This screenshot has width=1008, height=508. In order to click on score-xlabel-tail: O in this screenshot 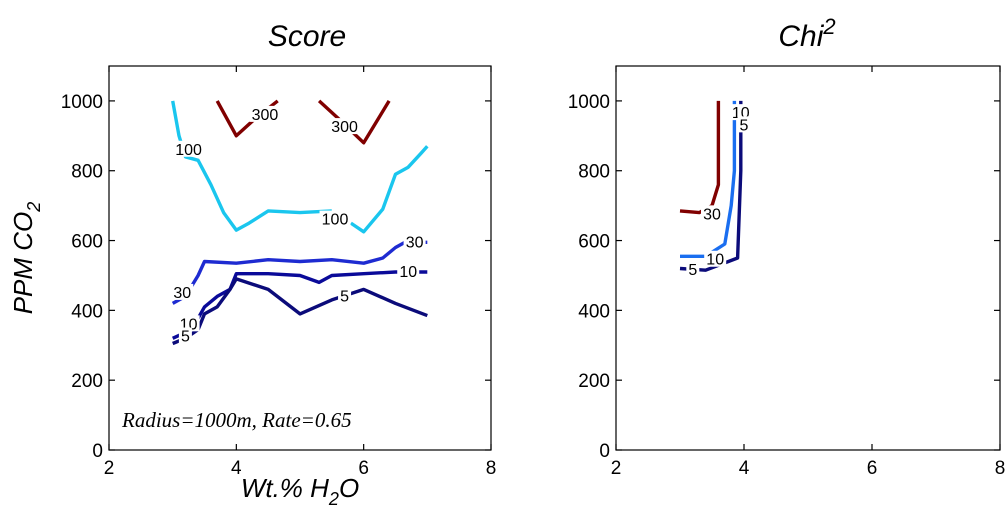, I will do `click(349, 488)`.